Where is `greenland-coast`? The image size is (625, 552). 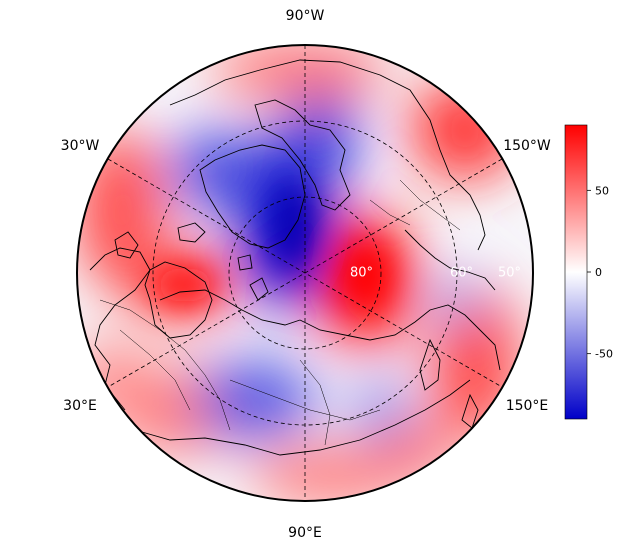 greenland-coast is located at coordinates (252, 196).